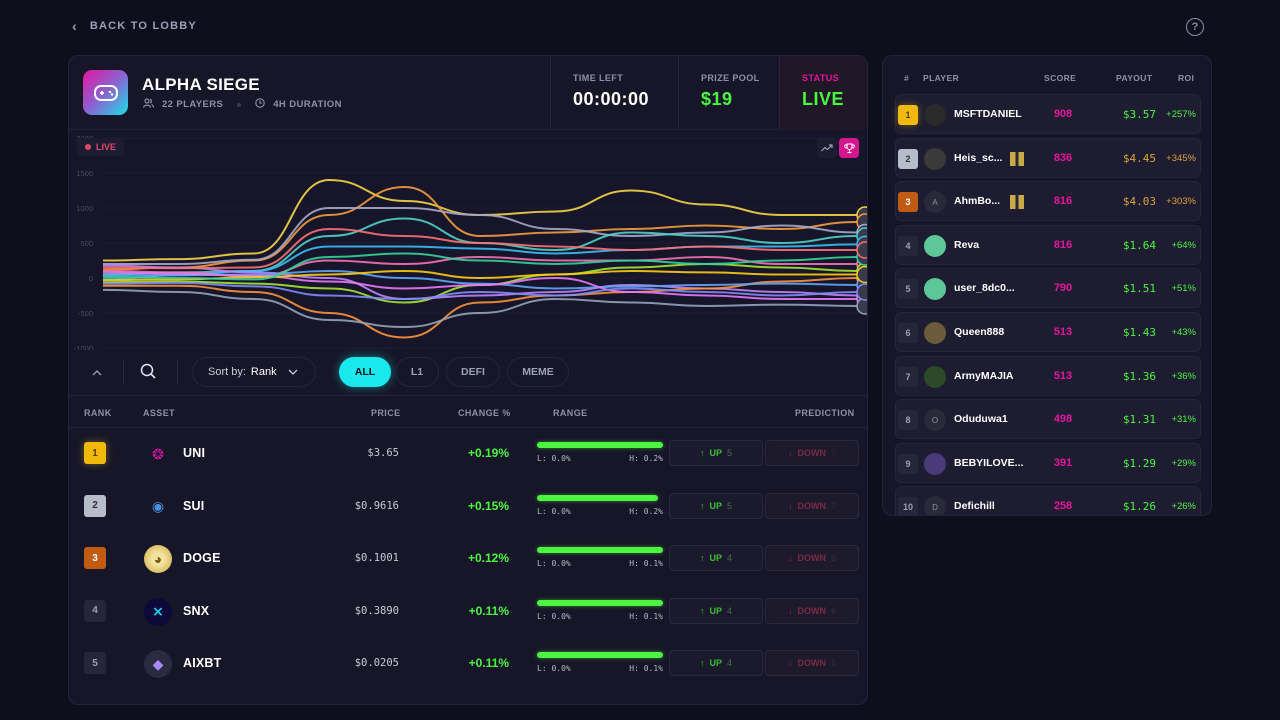 The image size is (1280, 720). What do you see at coordinates (194, 453) in the screenshot?
I see `asset-name: UNI` at bounding box center [194, 453].